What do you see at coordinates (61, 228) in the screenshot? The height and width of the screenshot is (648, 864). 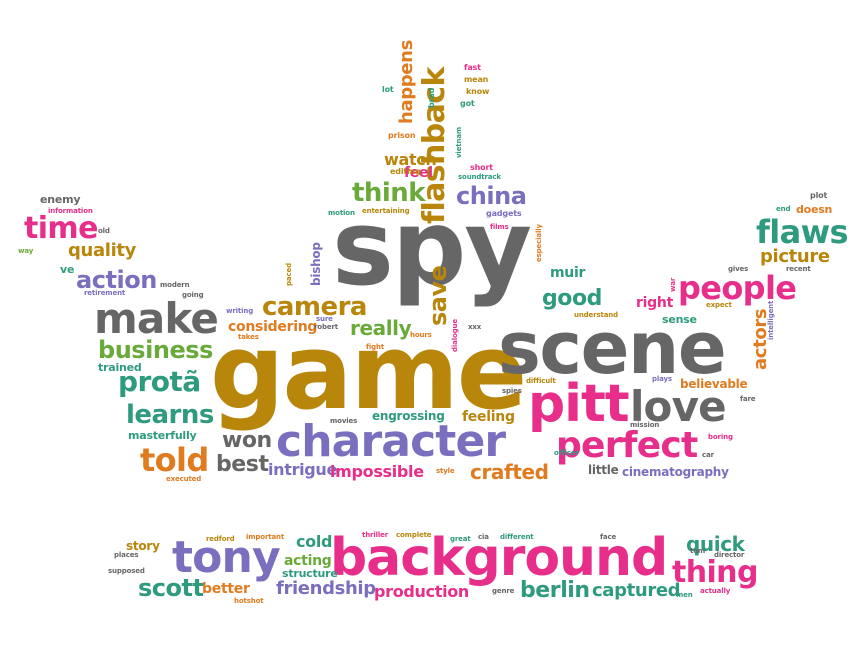 I see `word-time: time` at bounding box center [61, 228].